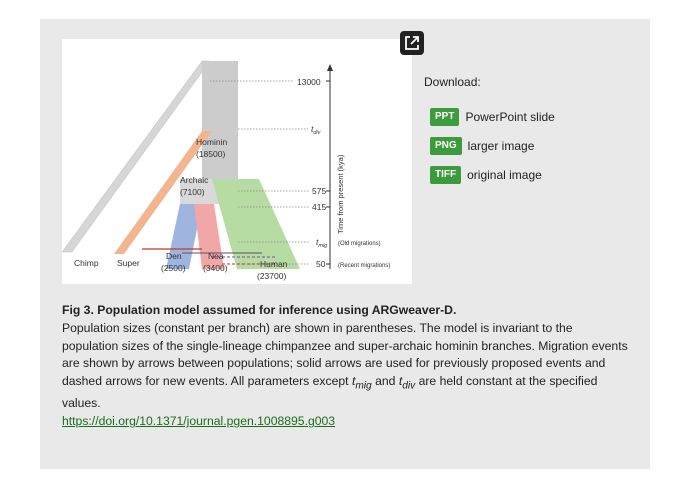  I want to click on download-label: Download:, so click(452, 82).